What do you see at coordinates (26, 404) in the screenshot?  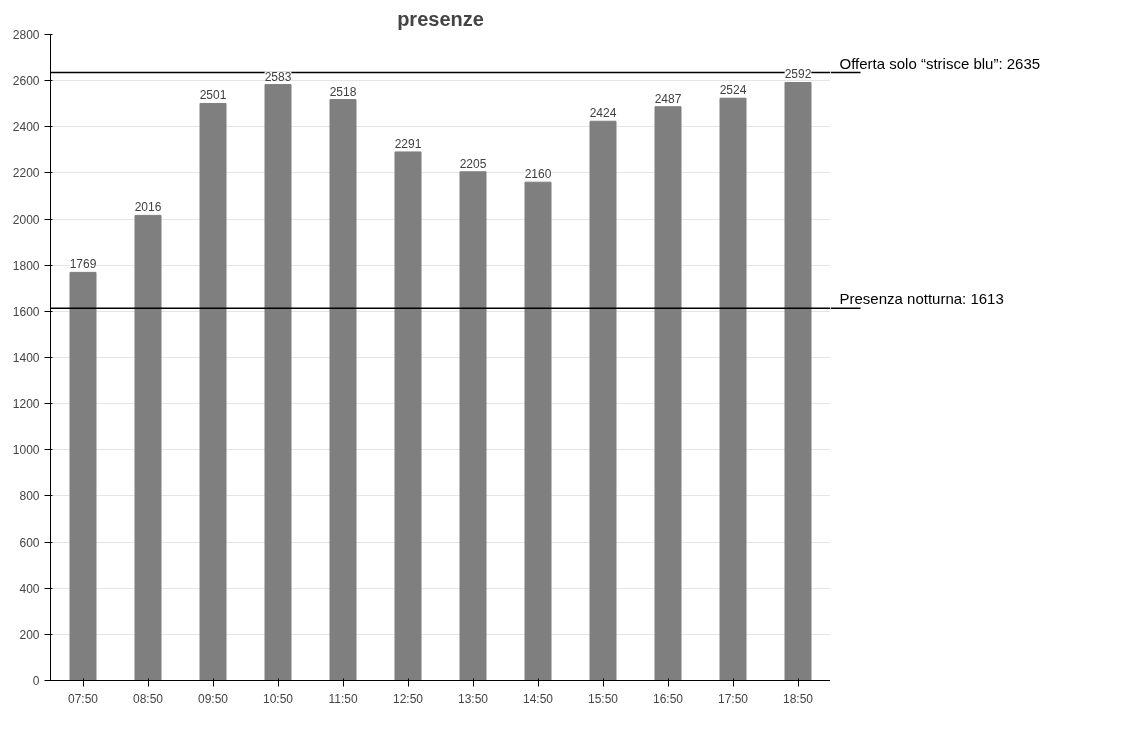 I see `y-tick-label: 1200` at bounding box center [26, 404].